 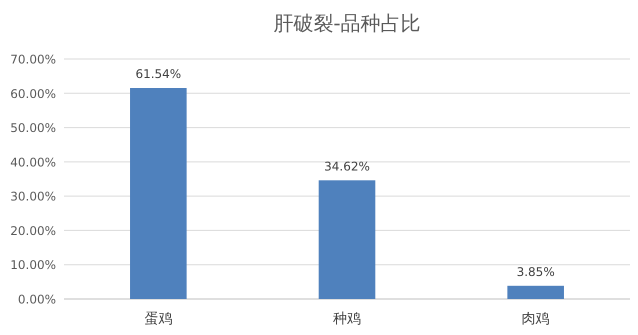 I want to click on y-tick-label: 0.00%, so click(x=37, y=299).